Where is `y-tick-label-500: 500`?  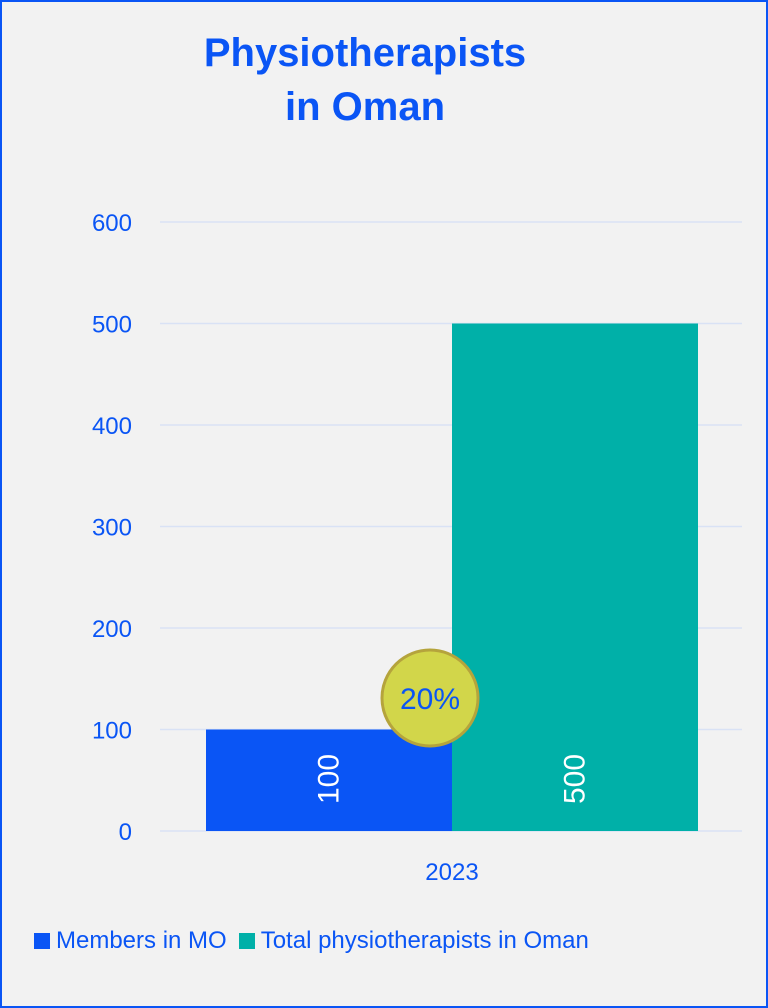
y-tick-label-500: 500 is located at coordinates (112, 325).